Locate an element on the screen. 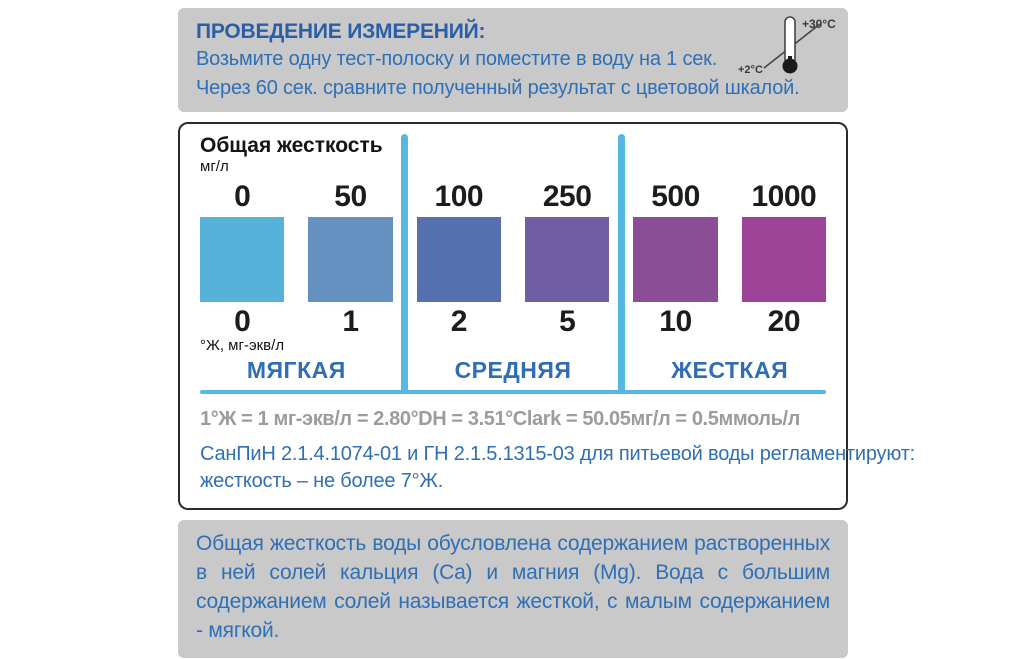 The height and width of the screenshot is (659, 1024). hardness-categories: МЯГКАЯ СРЕДНЯЯ ЖЕСТКАЯ is located at coordinates (513, 371).